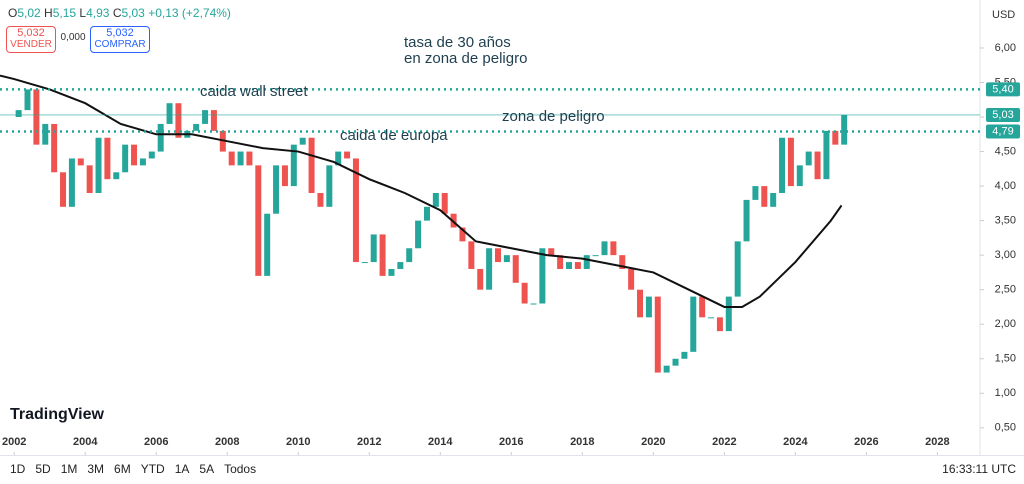 Image resolution: width=1024 pixels, height=484 pixels. What do you see at coordinates (120, 44) in the screenshot?
I see `buy-label: COMPRAR` at bounding box center [120, 44].